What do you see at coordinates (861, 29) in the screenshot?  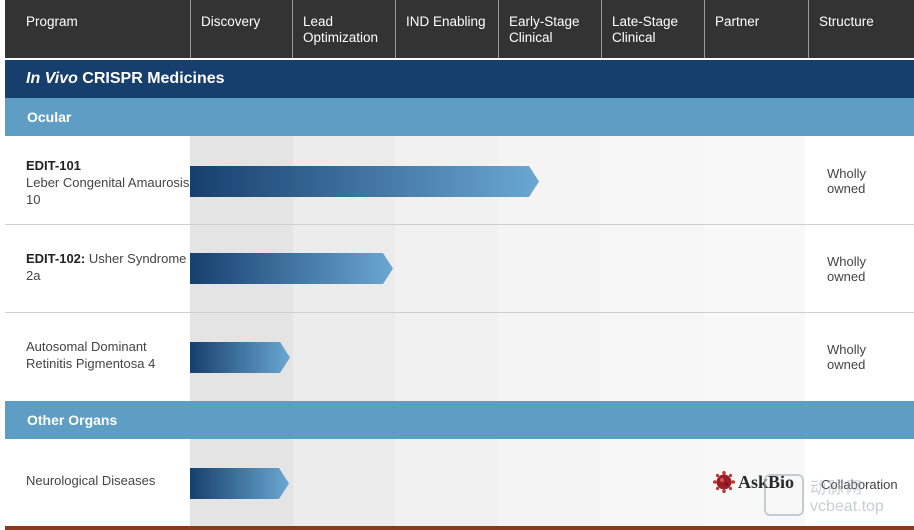 I see `header-structure: Structure` at bounding box center [861, 29].